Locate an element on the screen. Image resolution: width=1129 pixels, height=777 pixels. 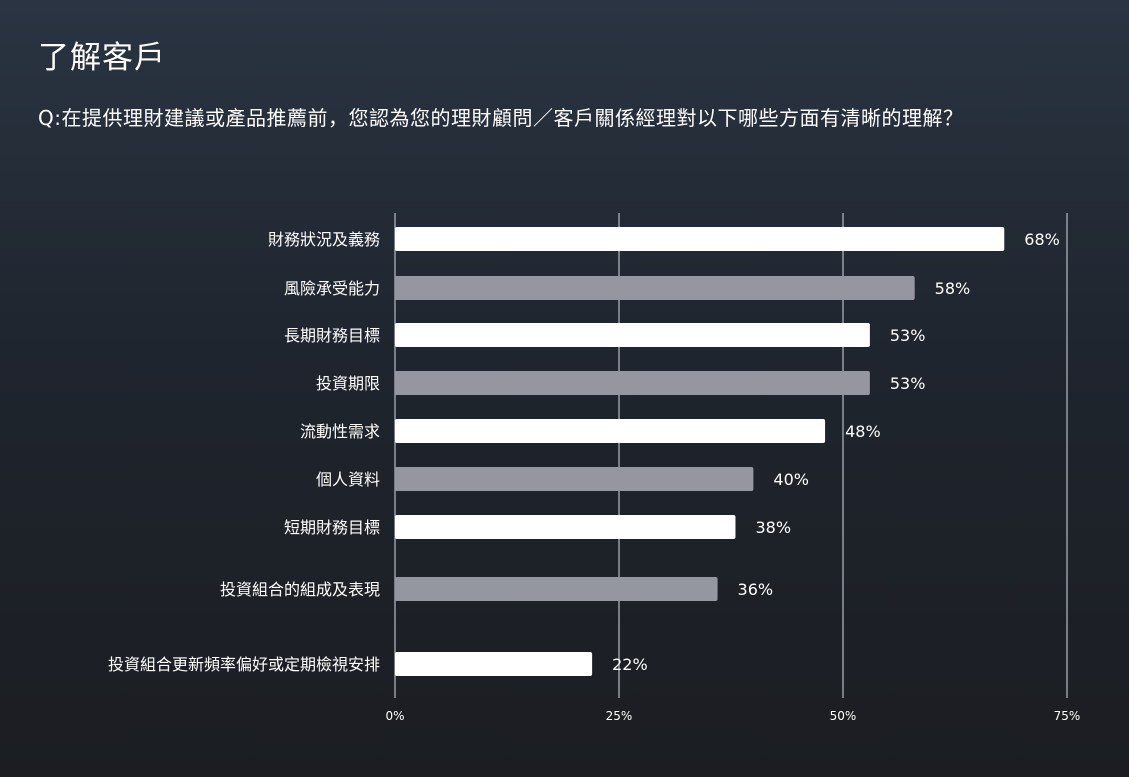
category-label: 投資期限 is located at coordinates (348, 383).